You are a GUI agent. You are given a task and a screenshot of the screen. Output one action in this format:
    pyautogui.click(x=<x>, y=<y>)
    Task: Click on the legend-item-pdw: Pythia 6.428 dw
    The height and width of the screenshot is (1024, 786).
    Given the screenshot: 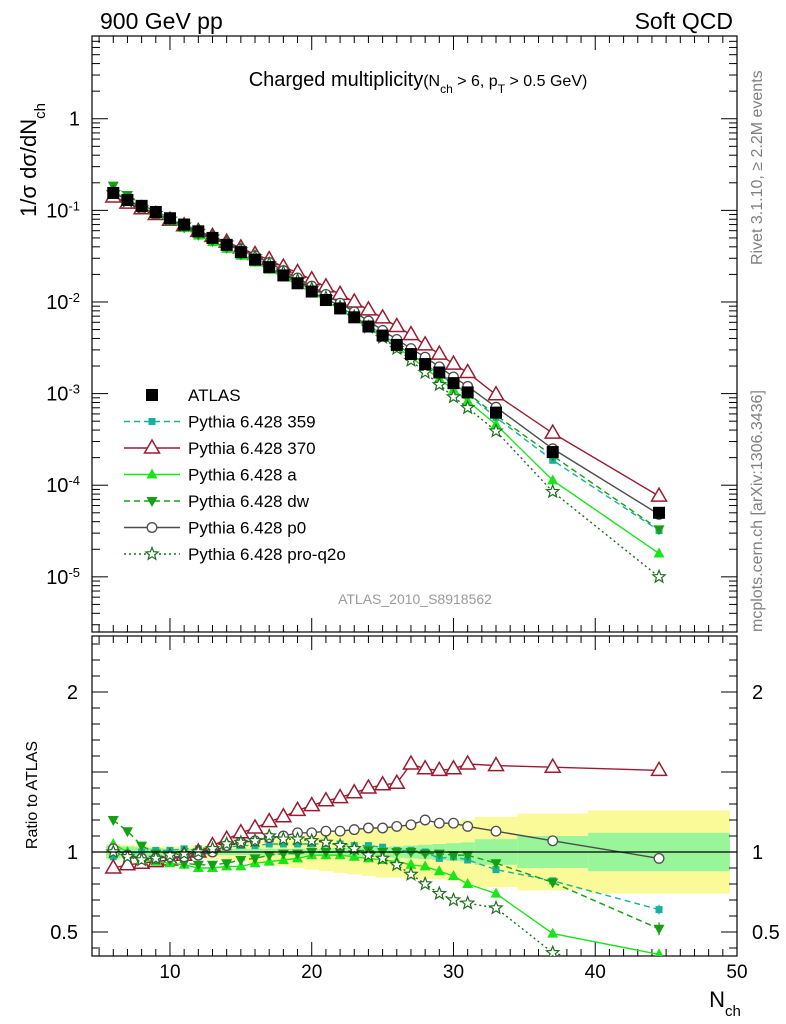 What is the action you would take?
    pyautogui.click(x=217, y=501)
    